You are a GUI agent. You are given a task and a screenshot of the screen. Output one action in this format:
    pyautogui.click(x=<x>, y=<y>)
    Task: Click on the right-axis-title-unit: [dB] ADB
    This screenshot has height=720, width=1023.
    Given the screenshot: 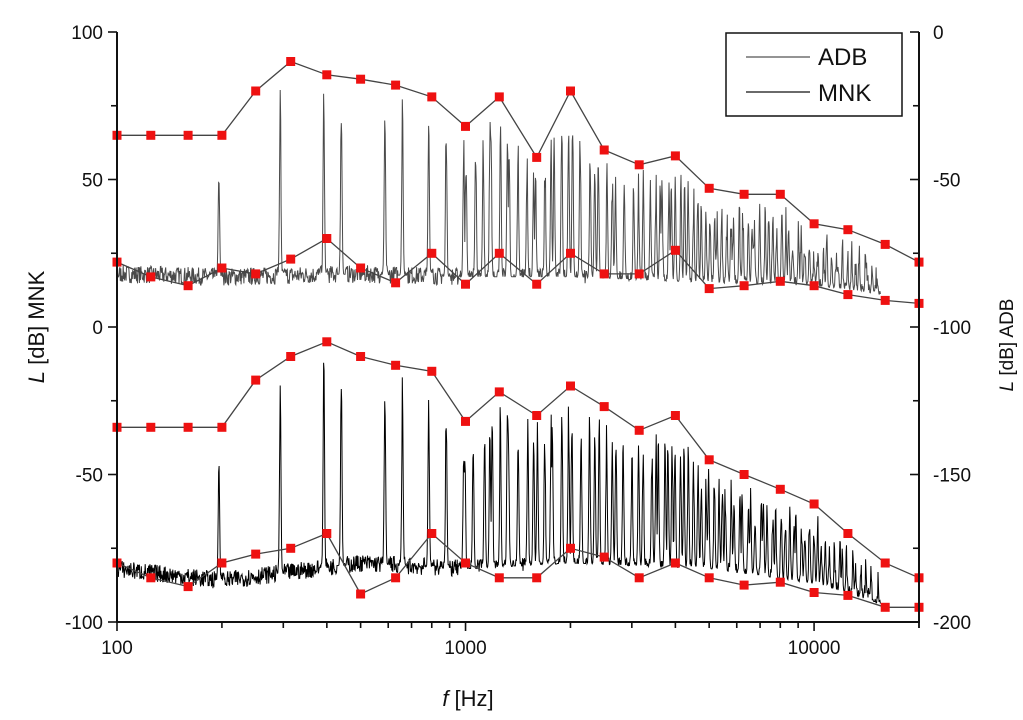 What is the action you would take?
    pyautogui.click(x=1007, y=340)
    